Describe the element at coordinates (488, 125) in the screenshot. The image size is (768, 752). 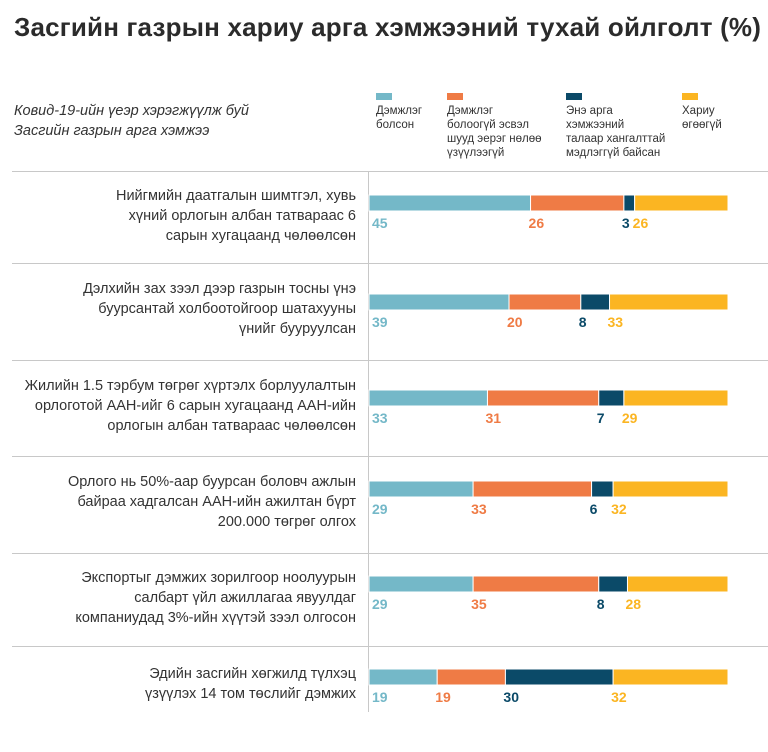
I see `legend-label: болоогүй эсвэл` at that location.